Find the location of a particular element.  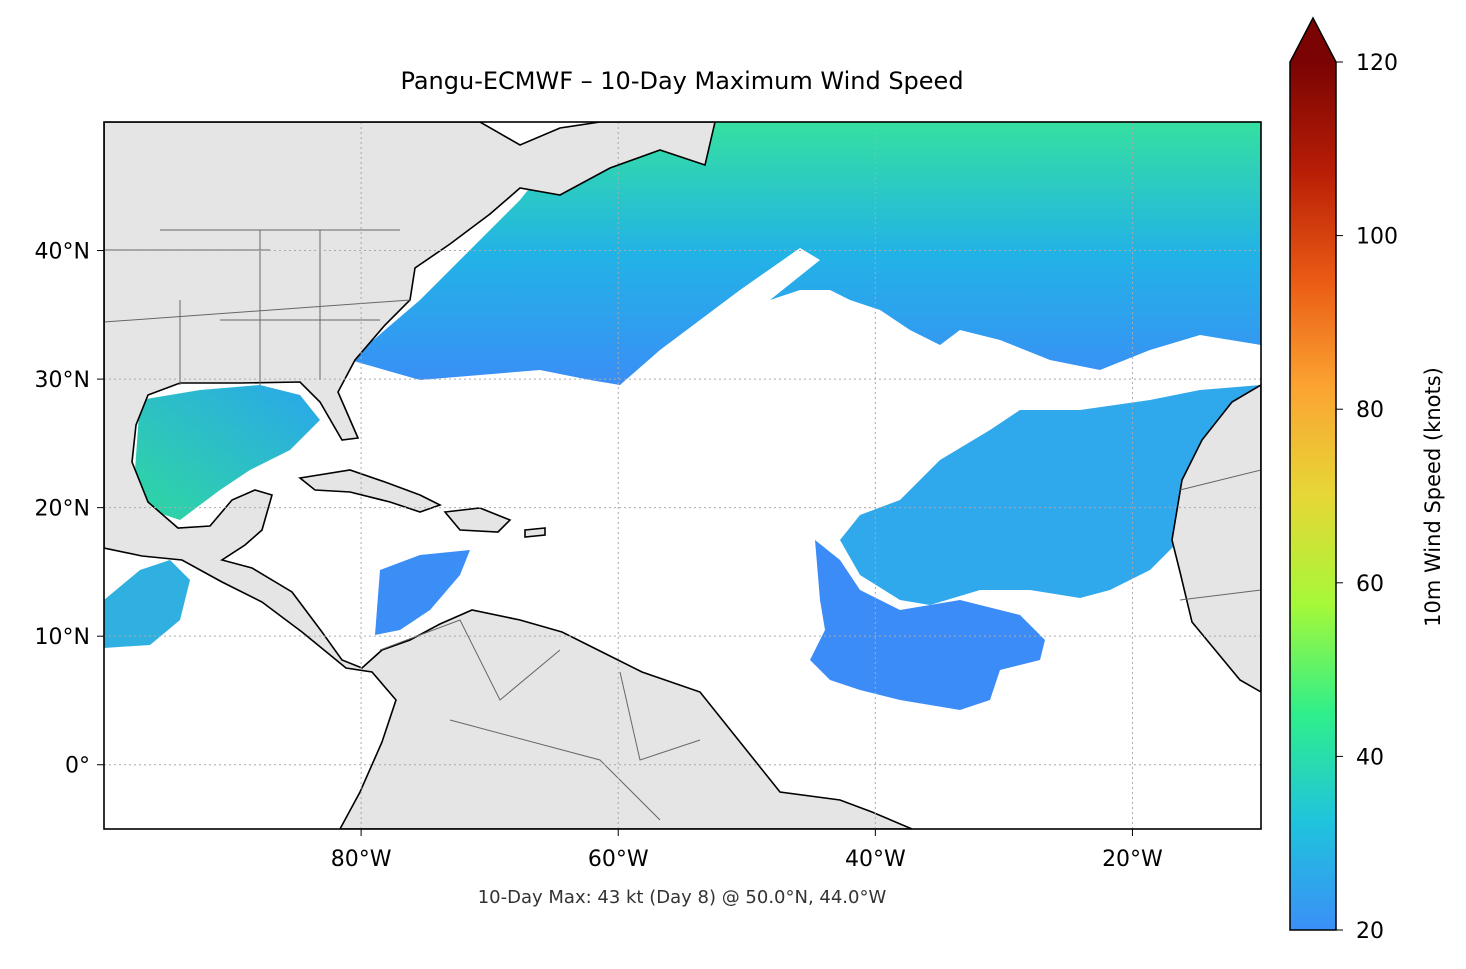

colorbar-tick-label: 20 is located at coordinates (1370, 931).